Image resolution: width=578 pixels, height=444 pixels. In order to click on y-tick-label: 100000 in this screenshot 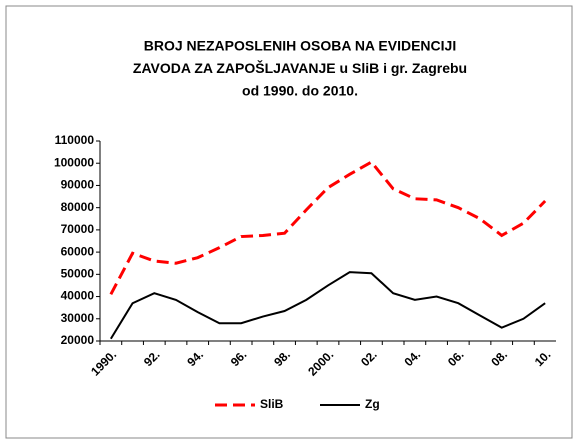, I will do `click(74, 162)`.